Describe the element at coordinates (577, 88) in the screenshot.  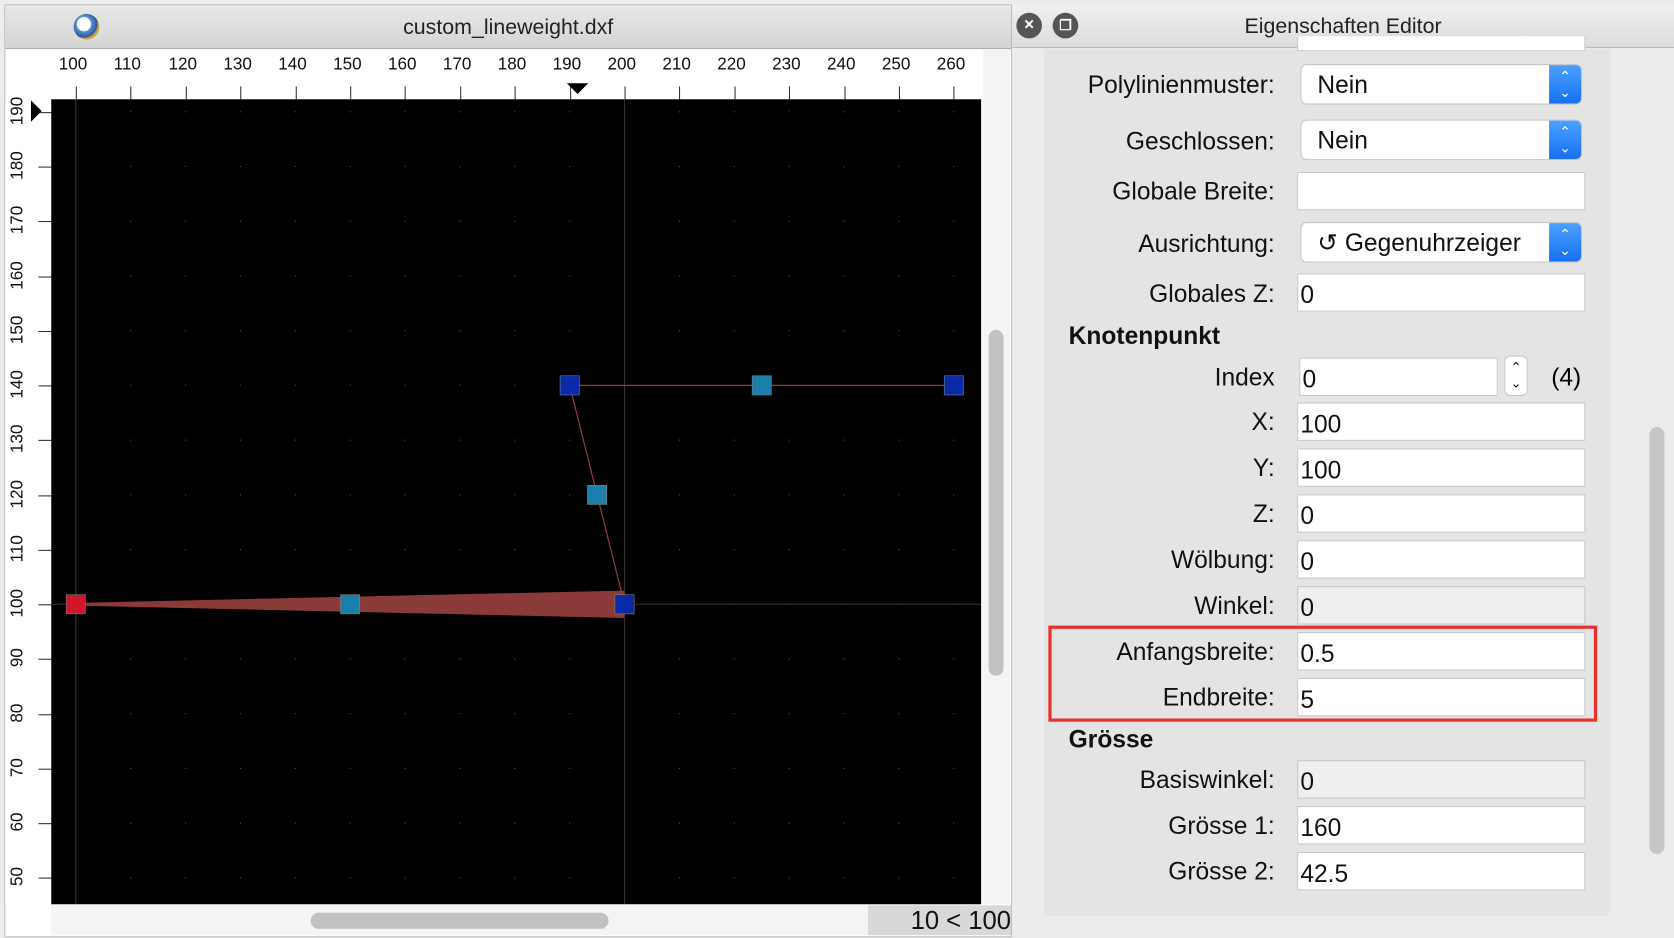
I see `cursor-marker-icon` at that location.